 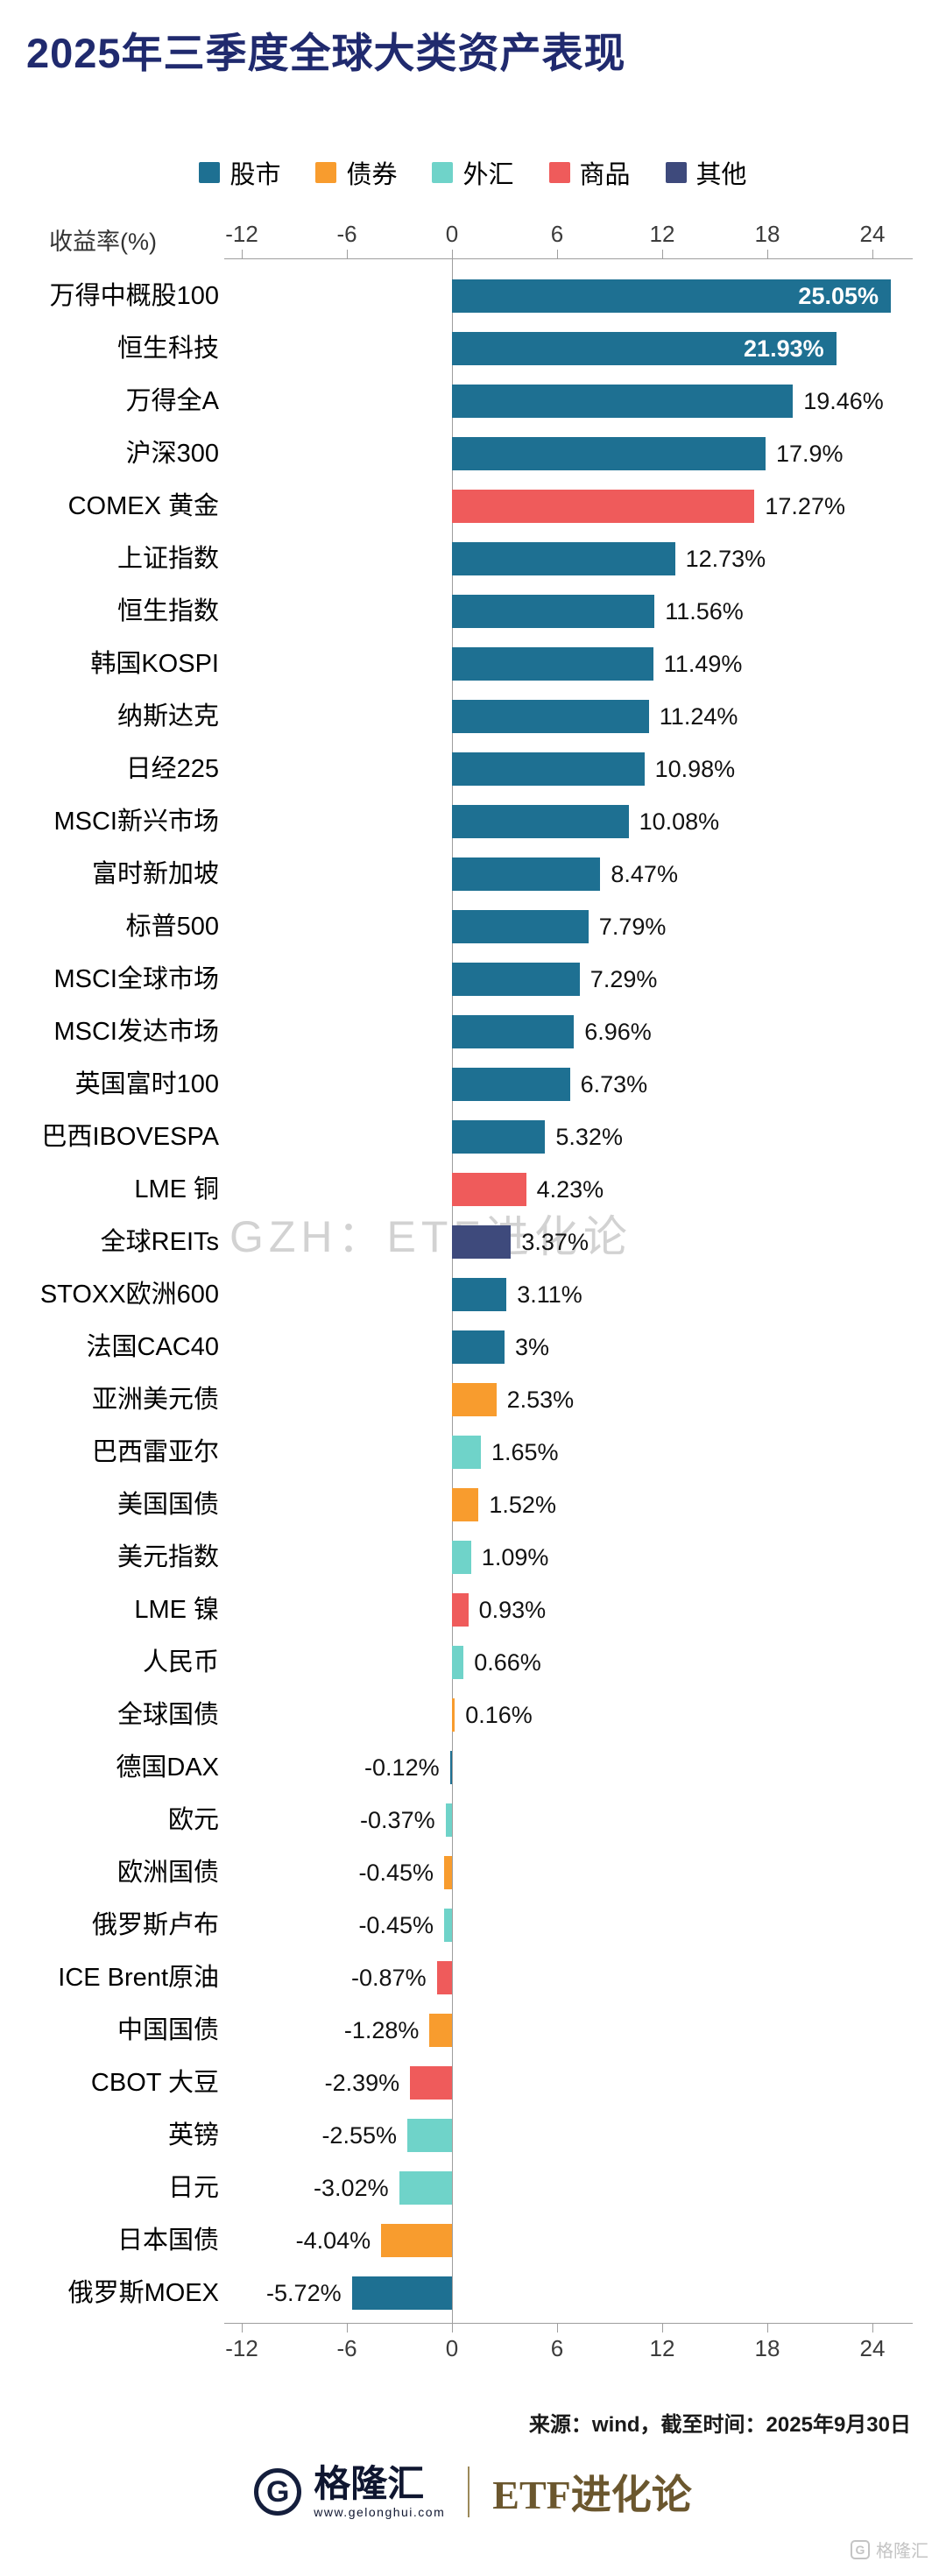 What do you see at coordinates (326, 53) in the screenshot?
I see `page-title: 2025年三季度全球大类资产表现` at bounding box center [326, 53].